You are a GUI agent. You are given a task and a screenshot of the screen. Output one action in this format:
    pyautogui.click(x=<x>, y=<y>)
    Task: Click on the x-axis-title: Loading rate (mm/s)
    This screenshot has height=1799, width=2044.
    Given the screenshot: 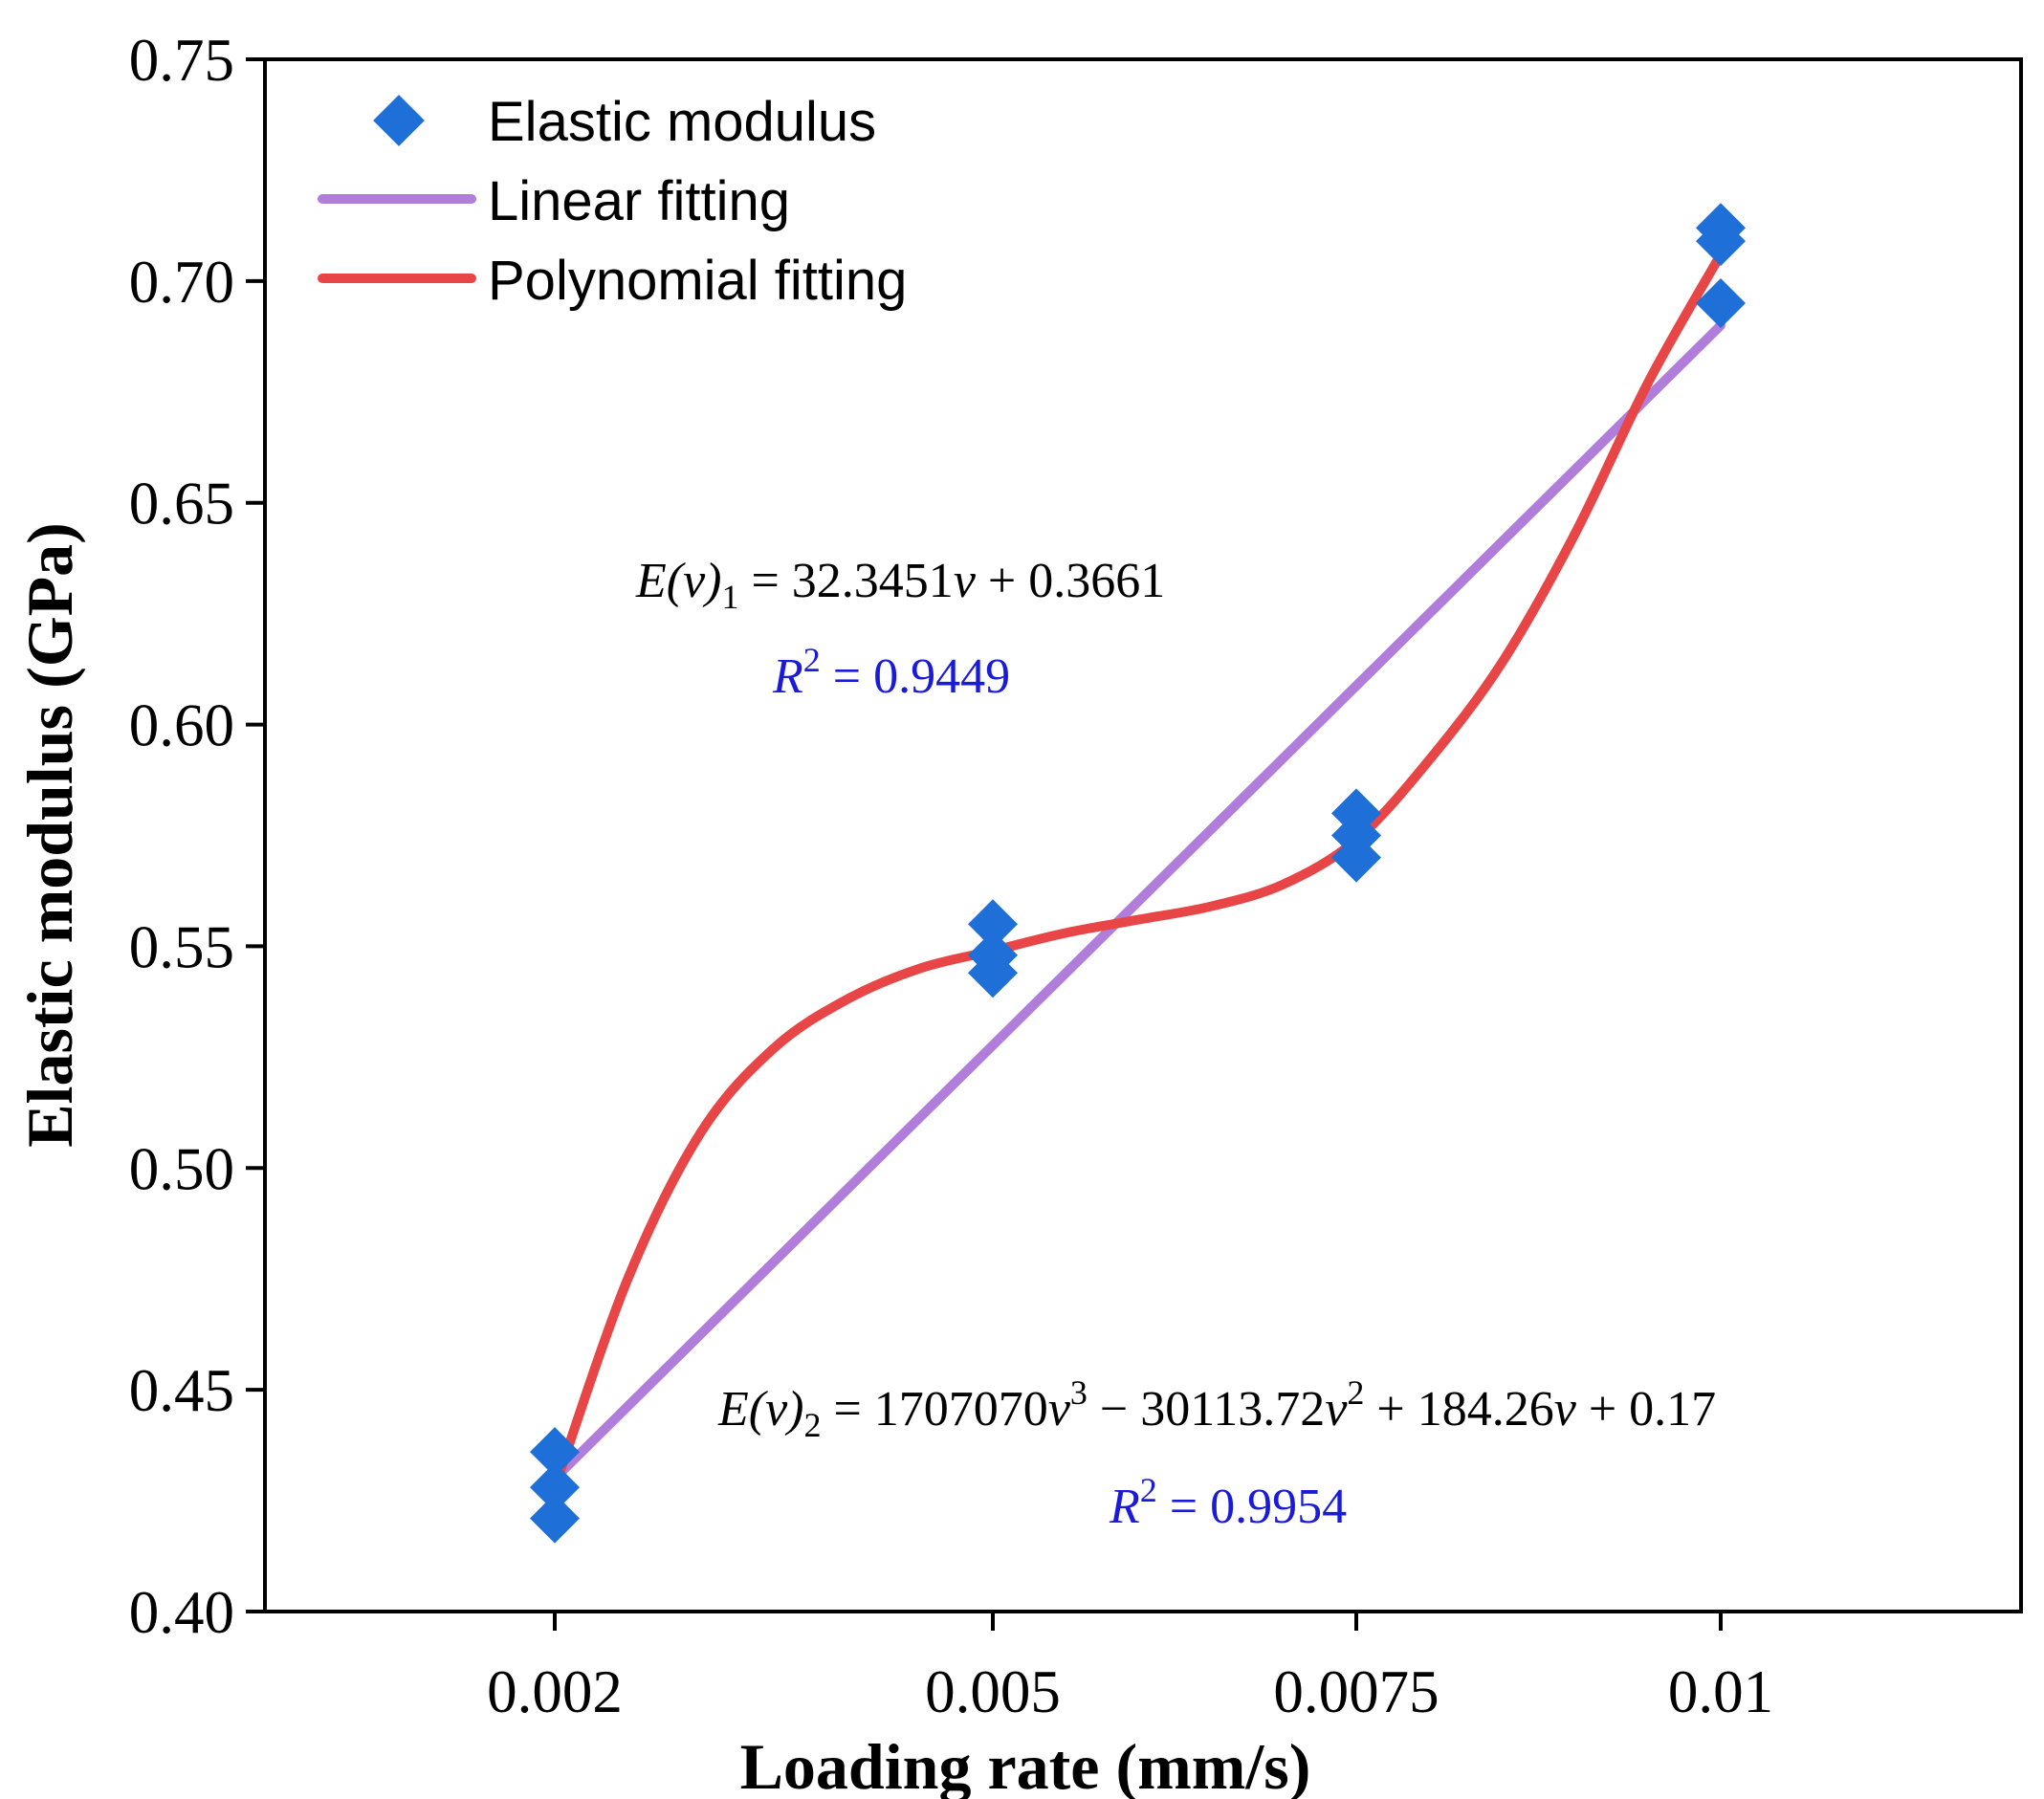 What is the action you would take?
    pyautogui.click(x=1025, y=1765)
    